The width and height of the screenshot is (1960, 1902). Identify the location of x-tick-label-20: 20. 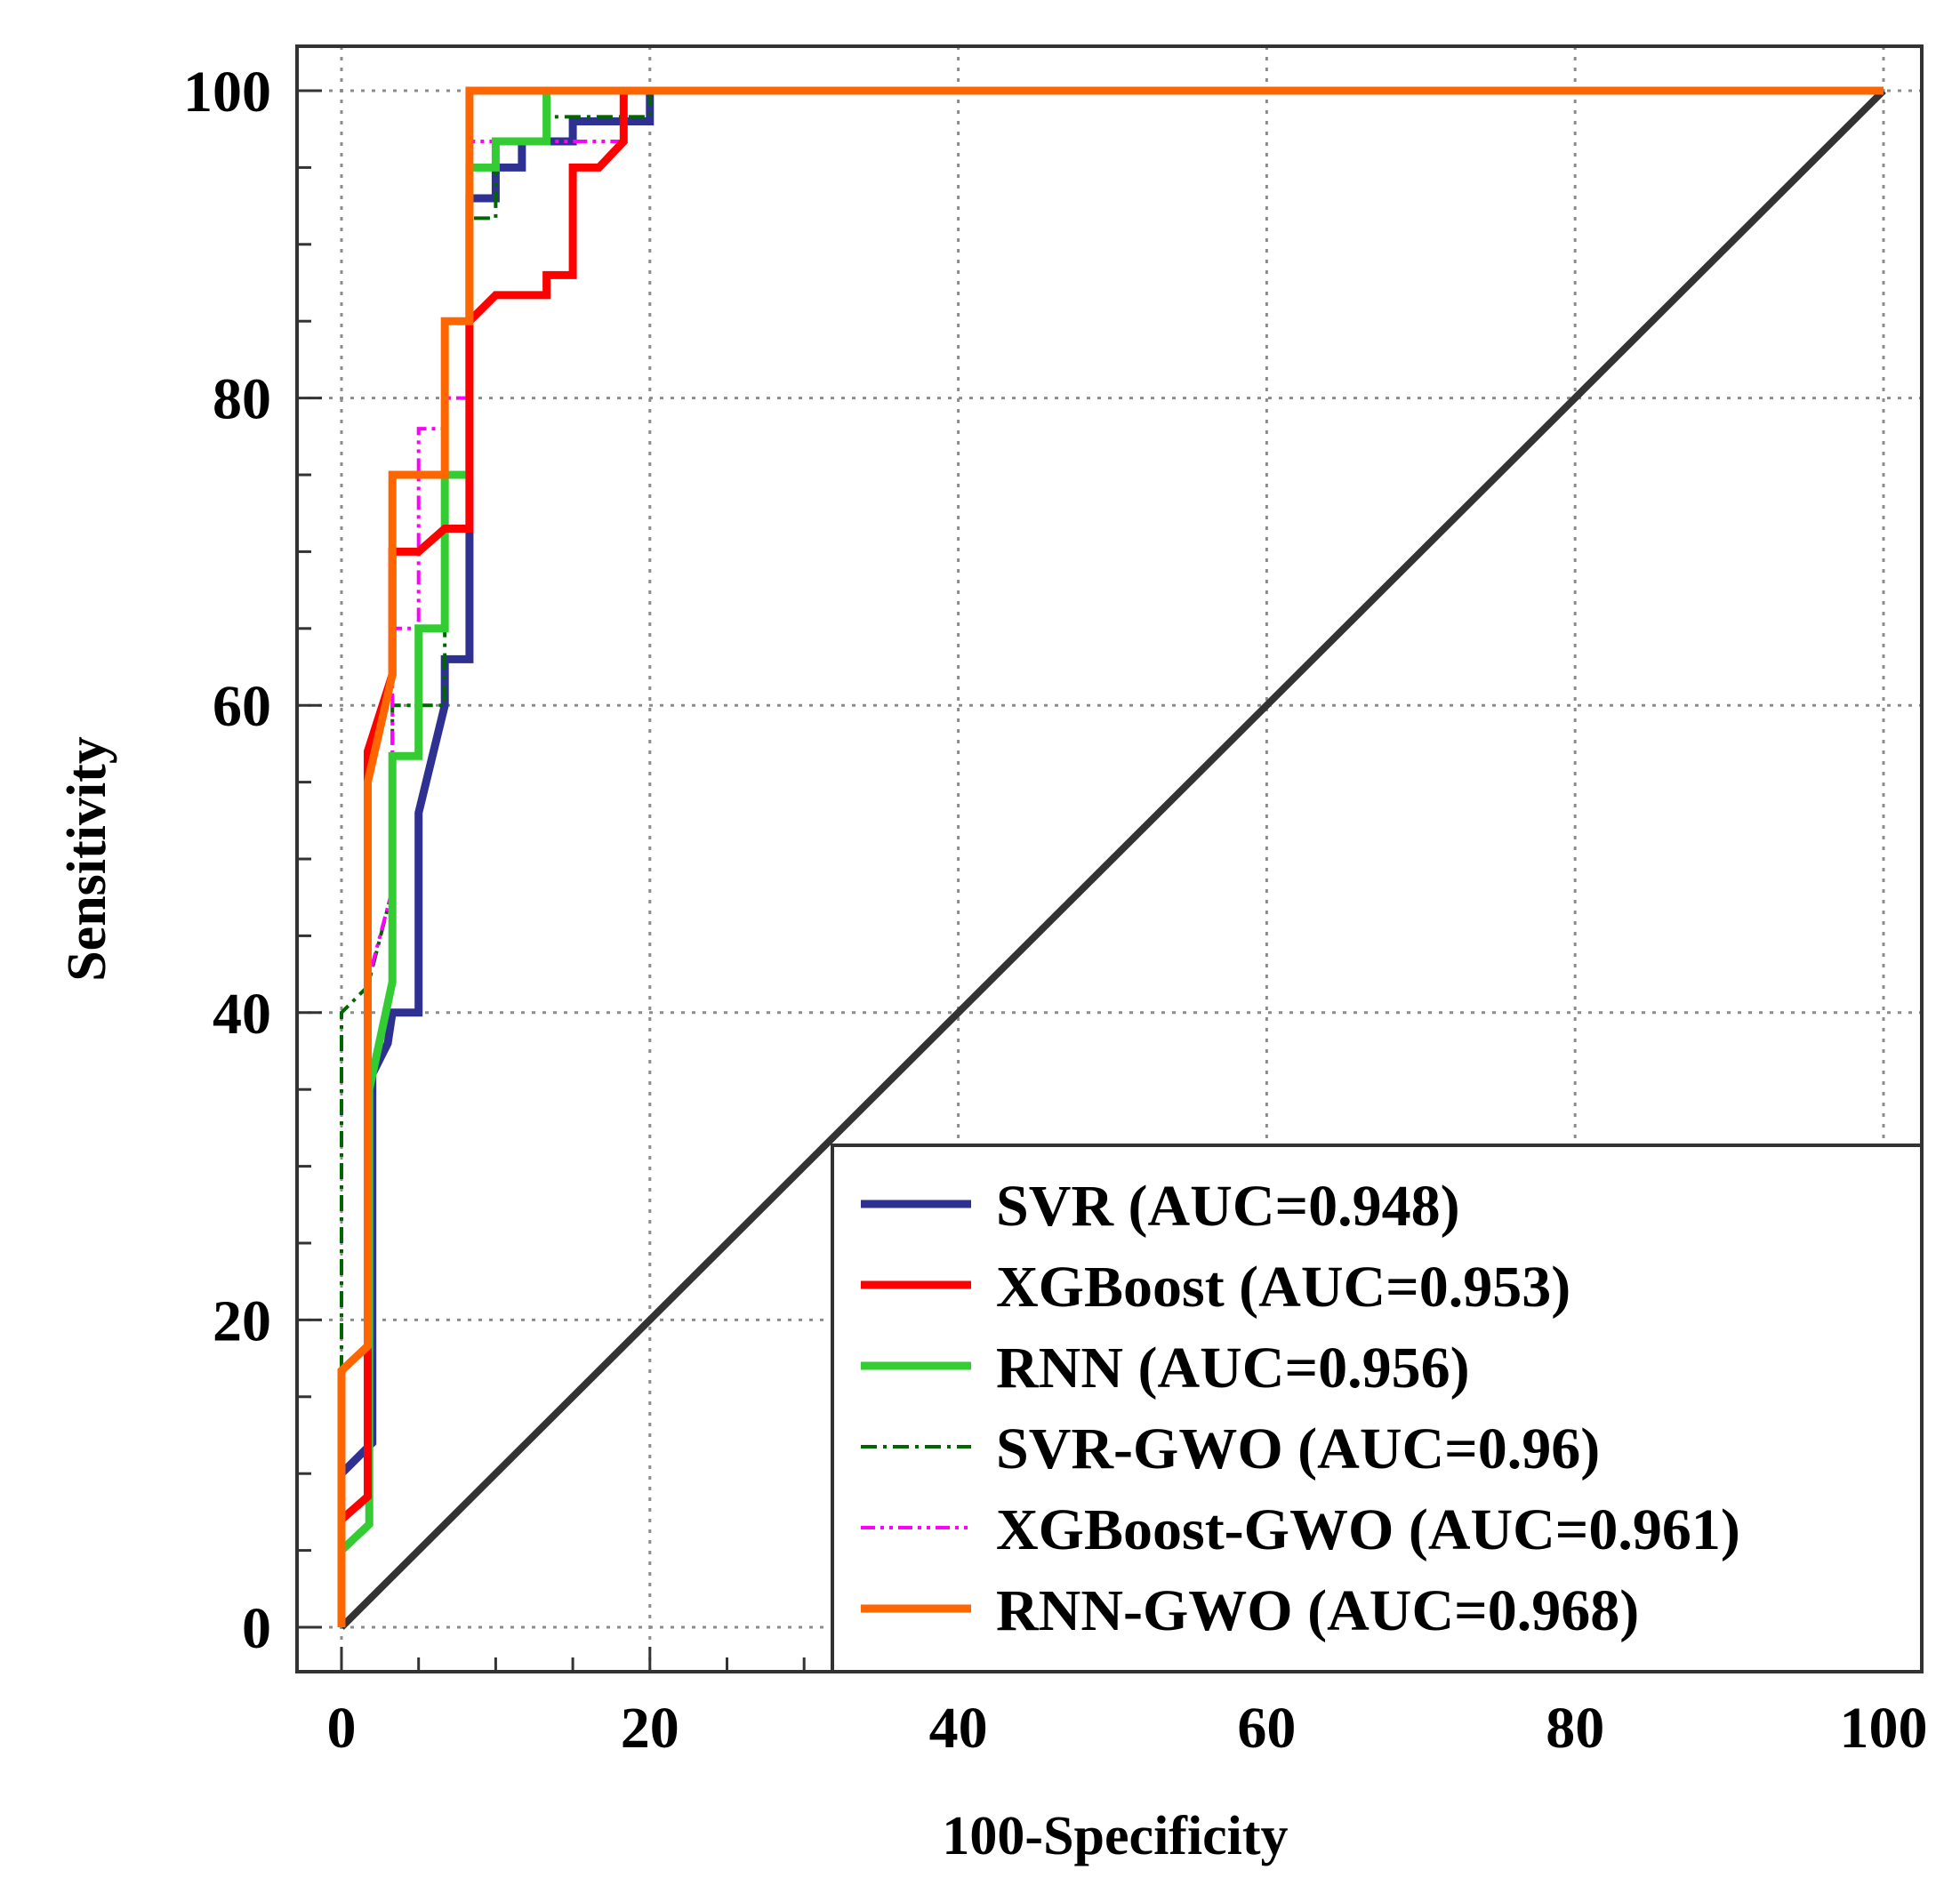
(650, 1728).